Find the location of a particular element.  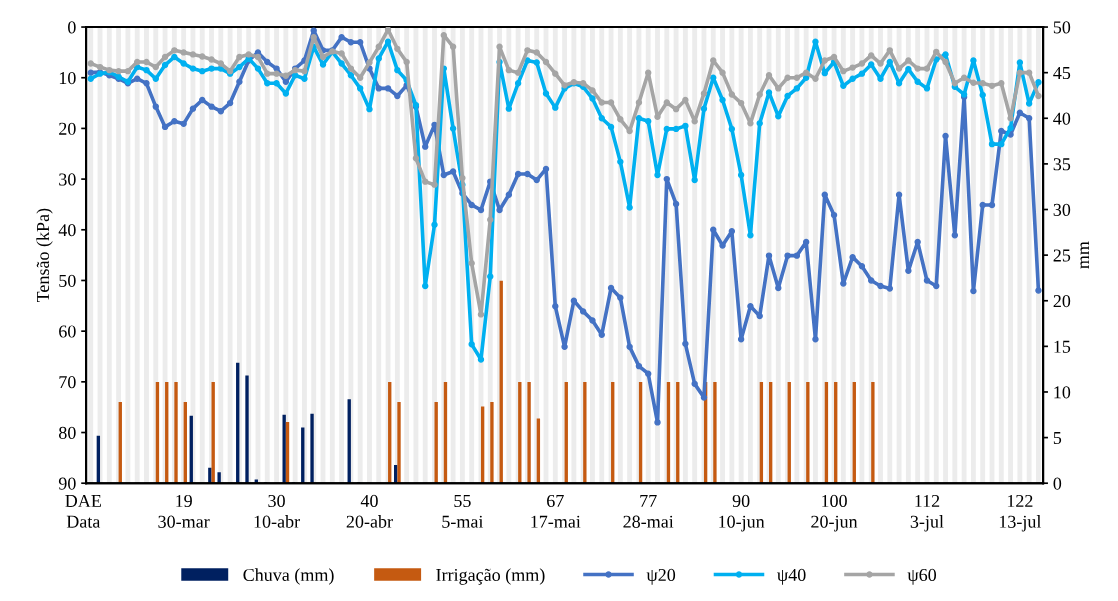

y2-tick-label: 30 is located at coordinates (1062, 209).